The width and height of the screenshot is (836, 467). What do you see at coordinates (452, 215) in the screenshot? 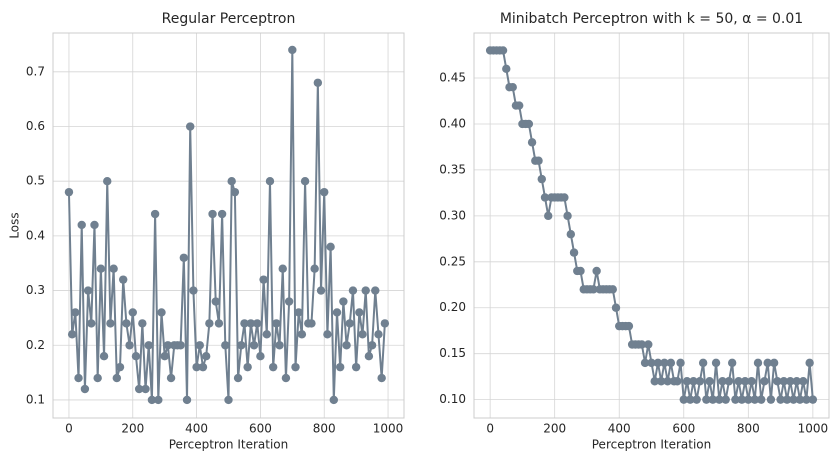
I see `y-tick-label: 0.30` at bounding box center [452, 215].